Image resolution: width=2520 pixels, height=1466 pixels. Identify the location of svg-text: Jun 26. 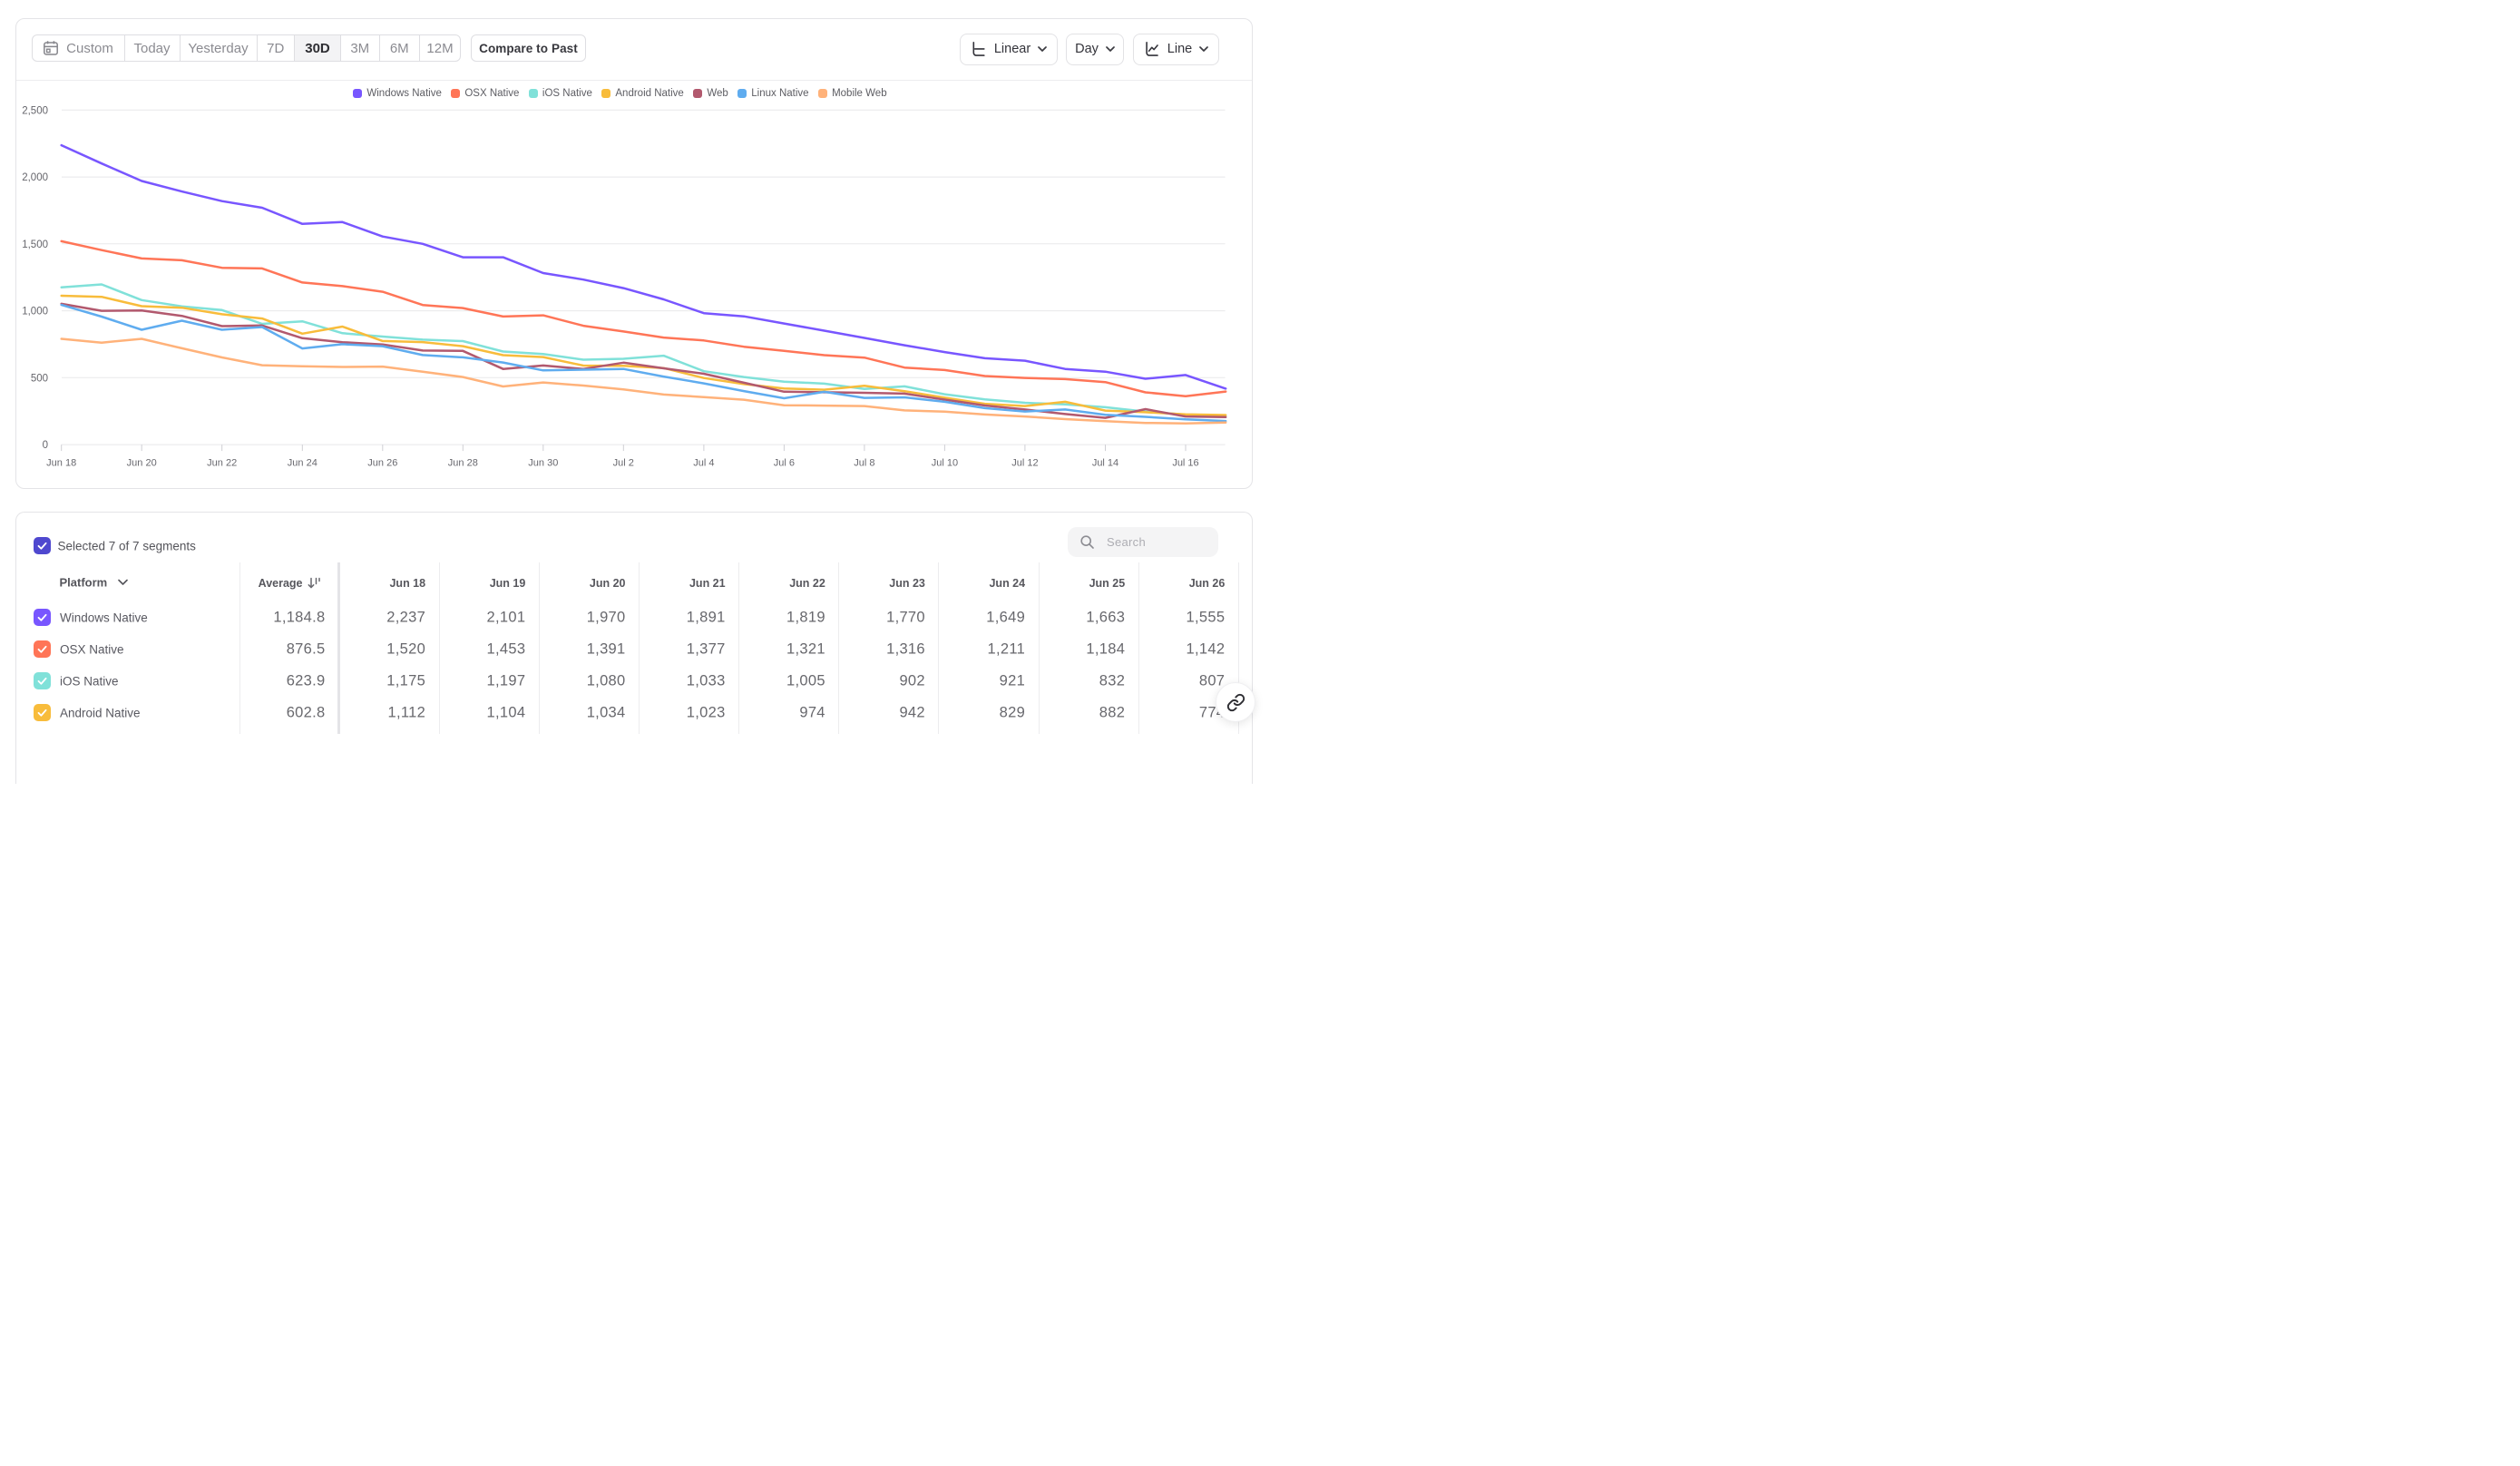
(382, 464).